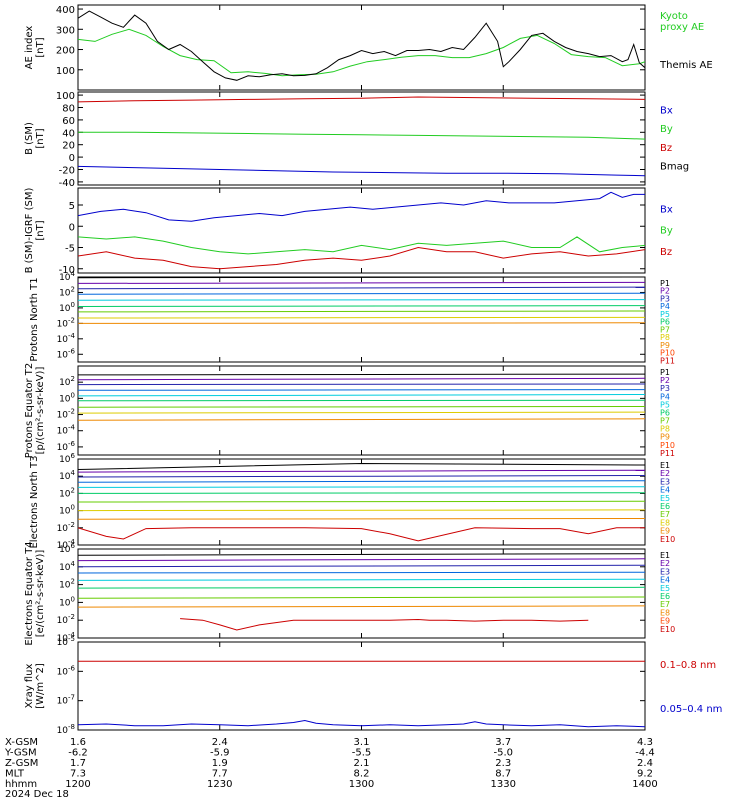 This screenshot has width=750, height=800. I want to click on series-line-p2, so click(361, 282).